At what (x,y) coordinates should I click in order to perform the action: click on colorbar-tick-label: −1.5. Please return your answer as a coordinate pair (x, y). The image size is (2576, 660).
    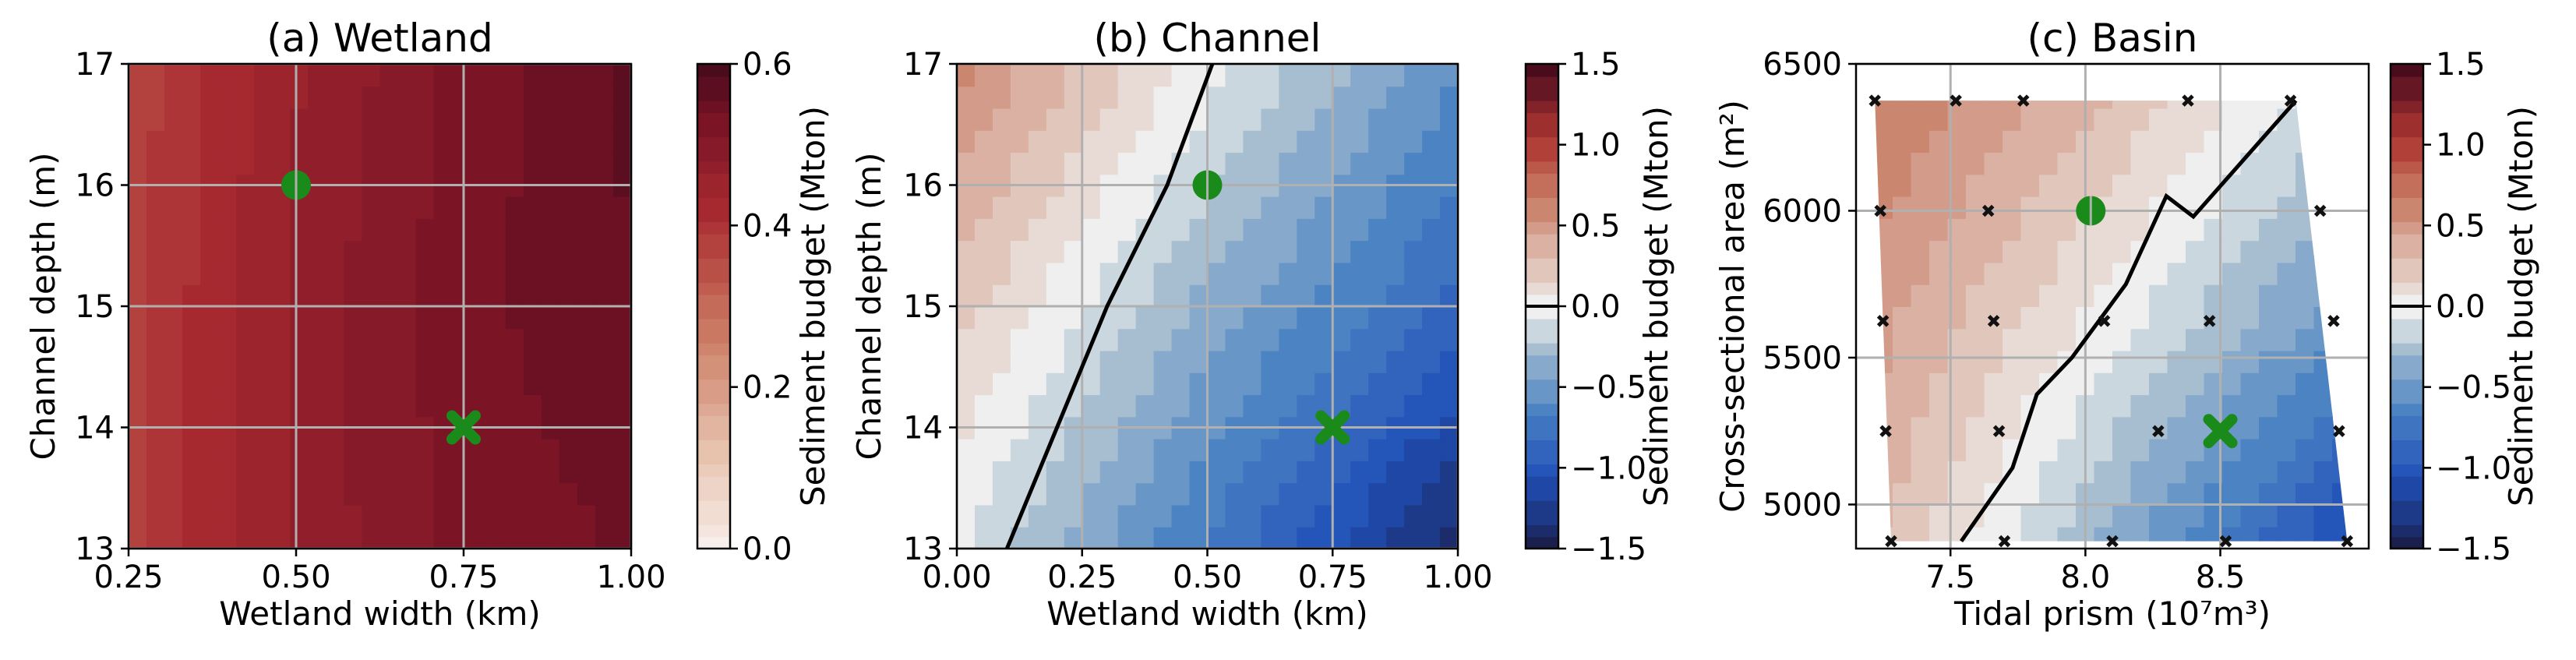
    Looking at the image, I should click on (1608, 549).